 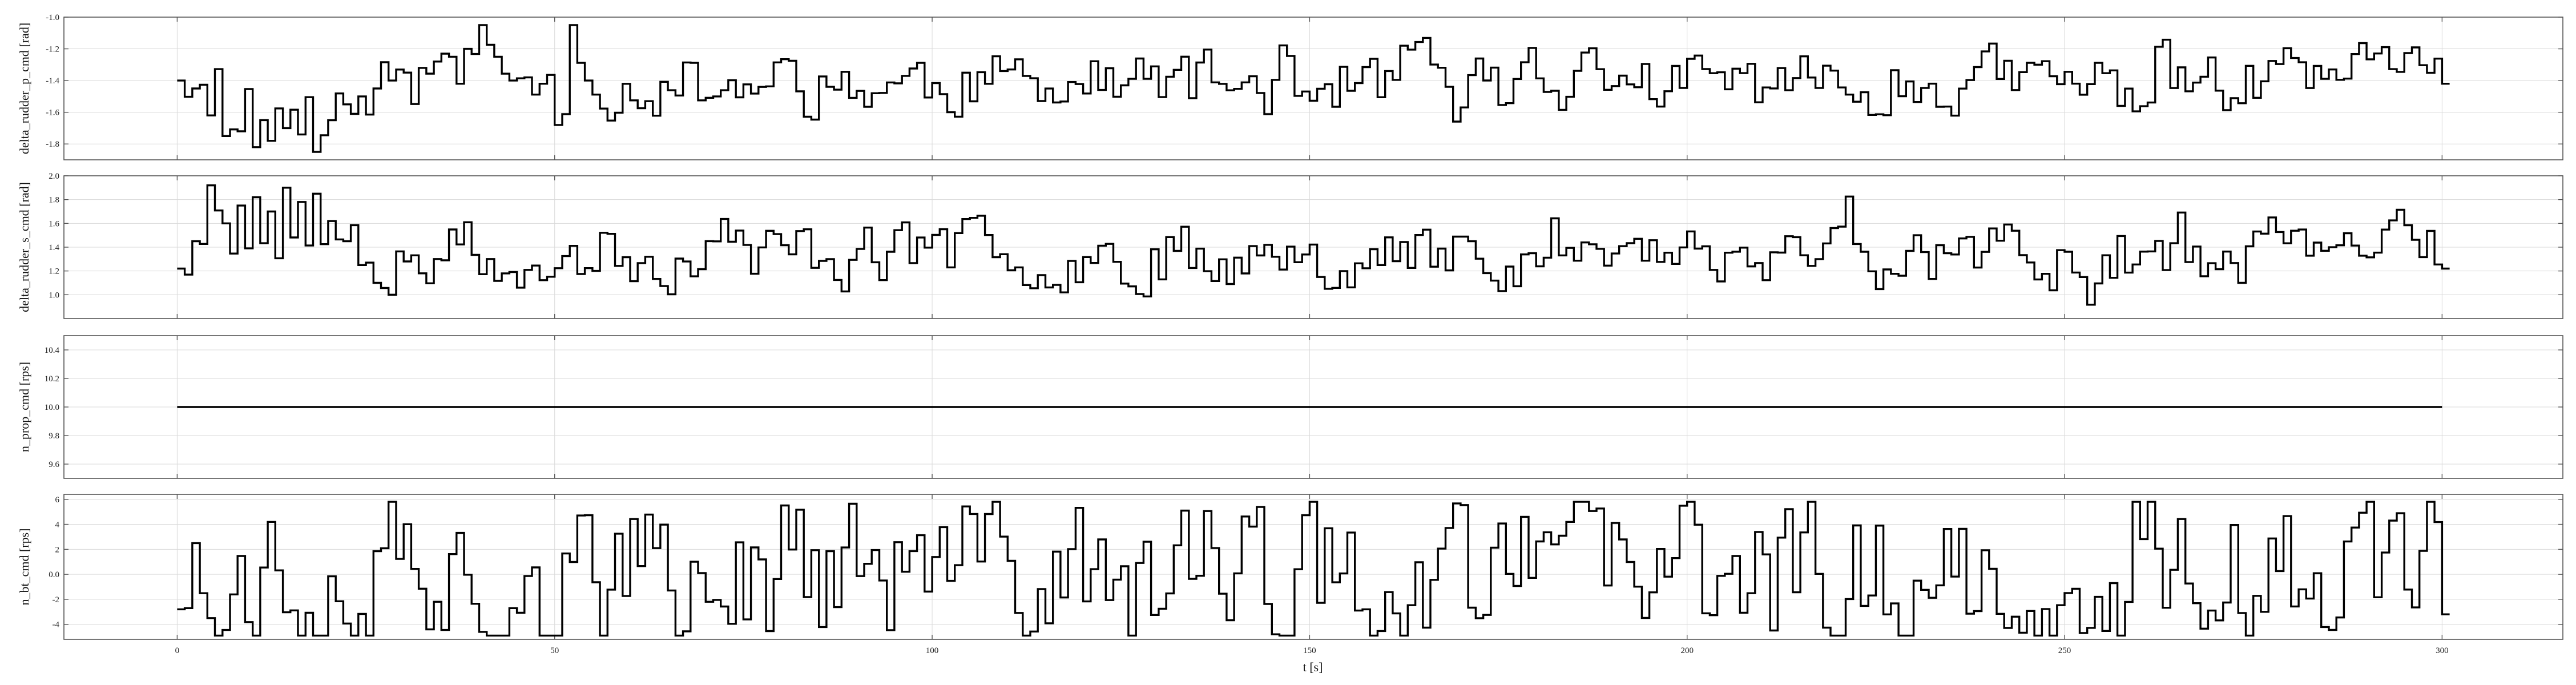 What do you see at coordinates (54, 436) in the screenshot?
I see `y-tick-label: 9.8` at bounding box center [54, 436].